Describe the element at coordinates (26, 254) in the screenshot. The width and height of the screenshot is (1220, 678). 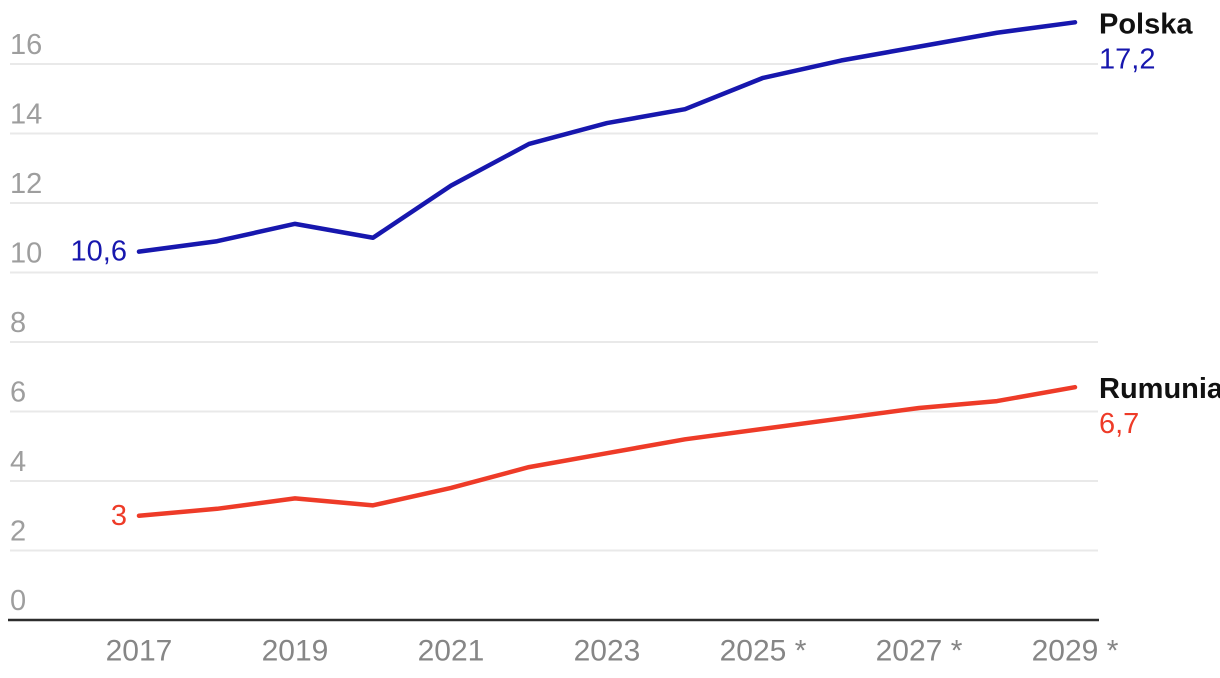
I see `y-axis-label-10: 10` at that location.